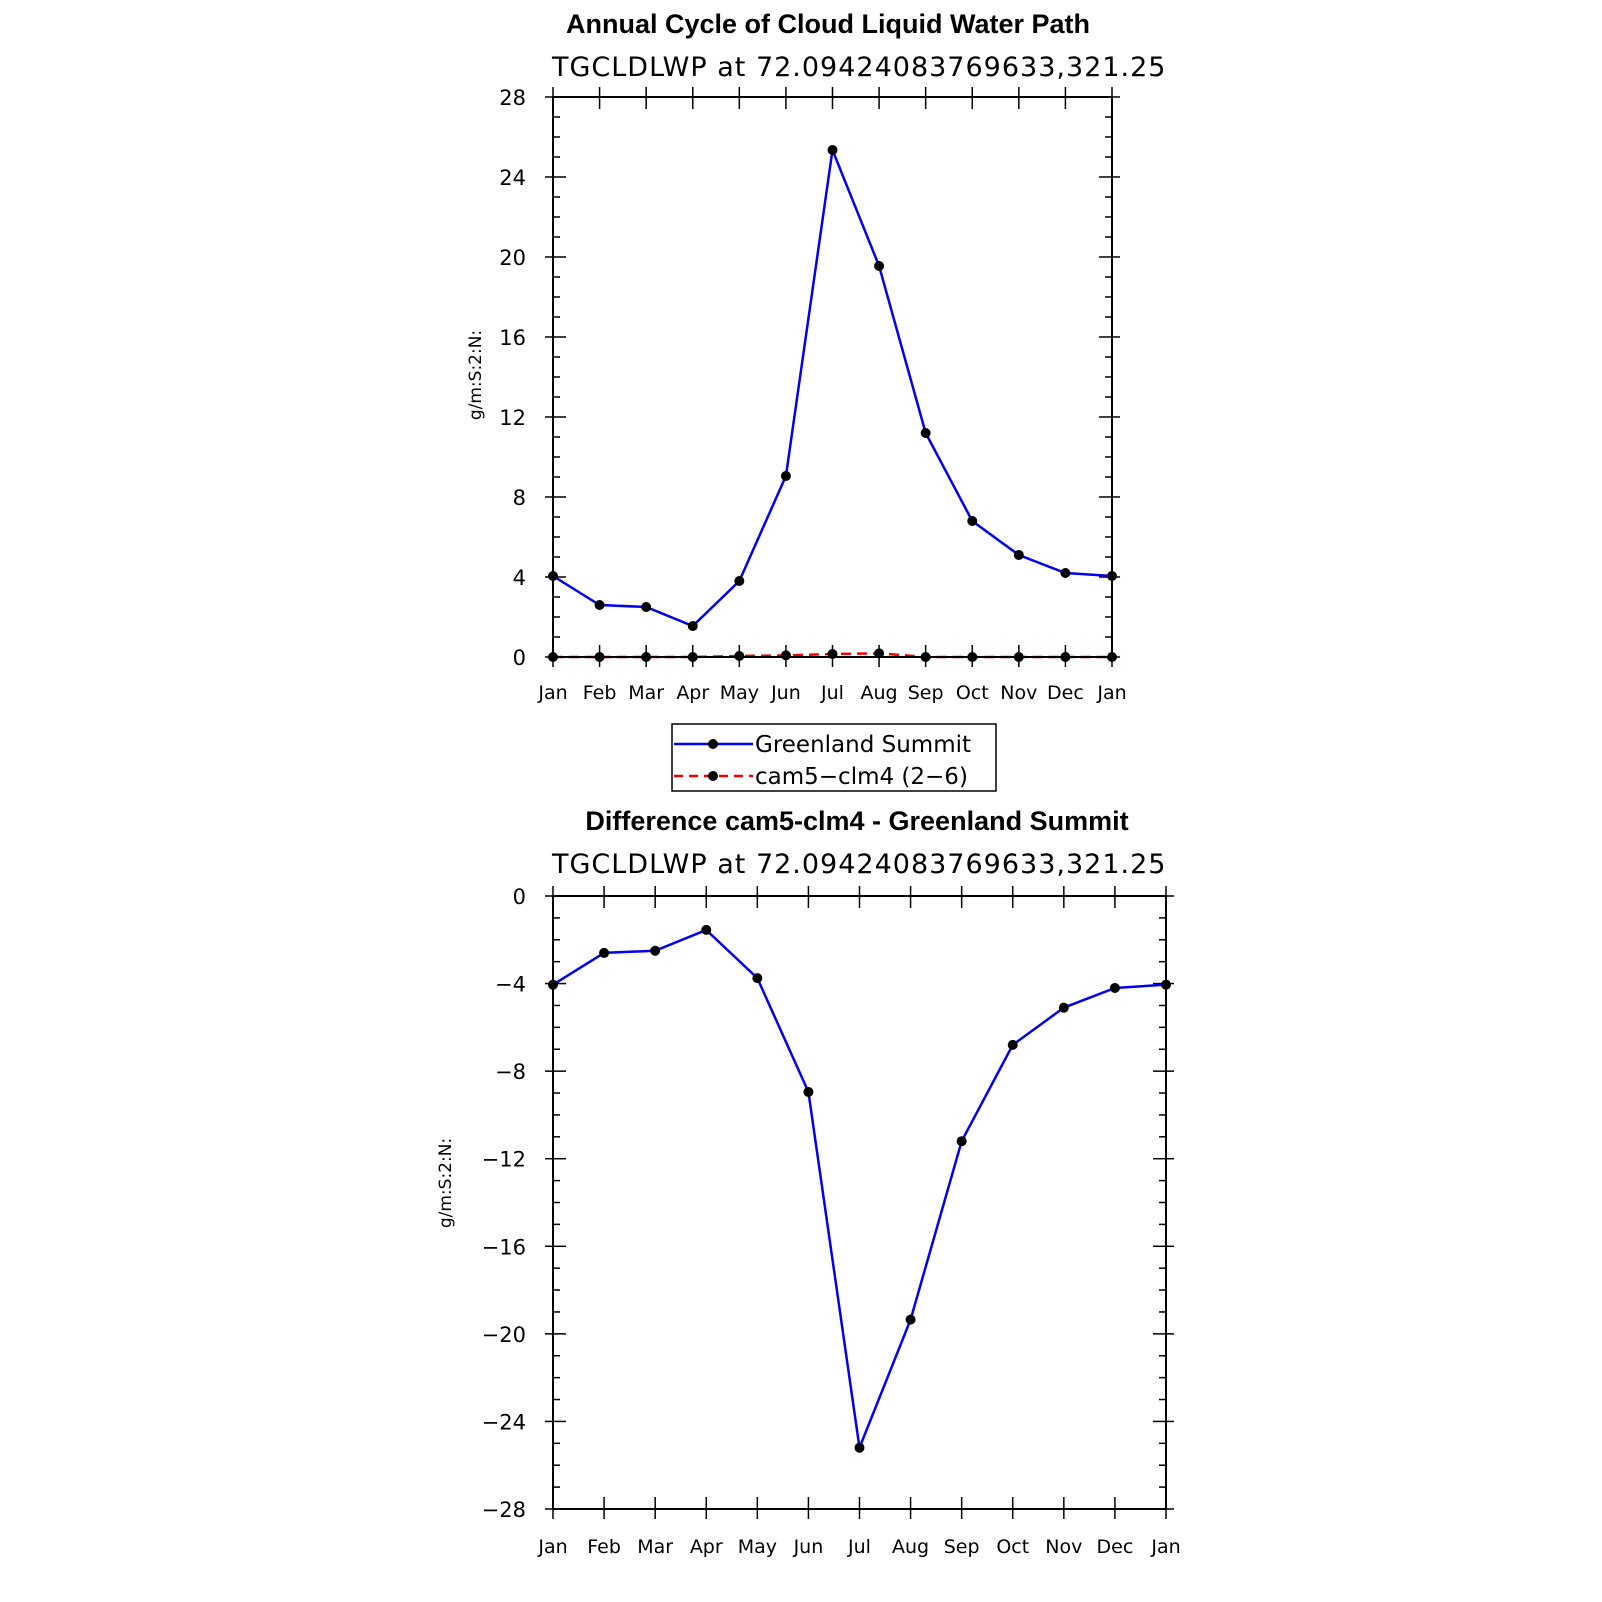 Image resolution: width=1602 pixels, height=1602 pixels. Describe the element at coordinates (504, 1422) in the screenshot. I see `y-tick-label: −24` at that location.